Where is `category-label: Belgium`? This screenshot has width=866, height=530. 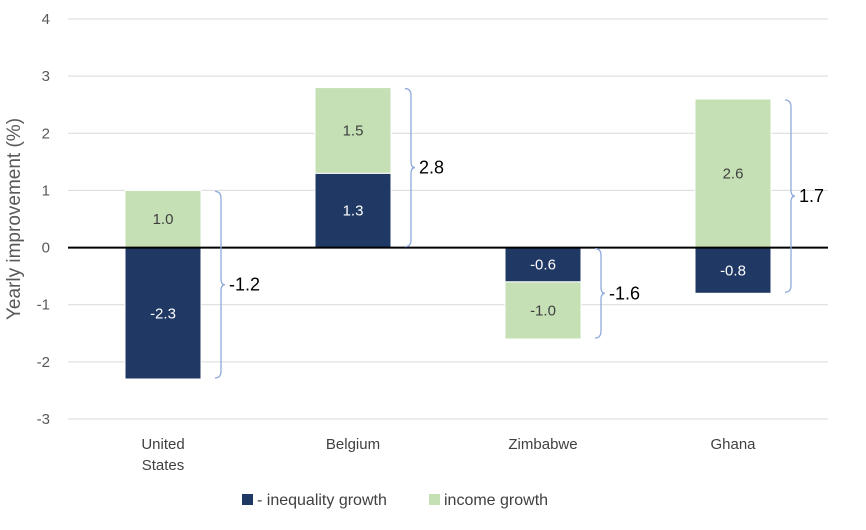 category-label: Belgium is located at coordinates (353, 444).